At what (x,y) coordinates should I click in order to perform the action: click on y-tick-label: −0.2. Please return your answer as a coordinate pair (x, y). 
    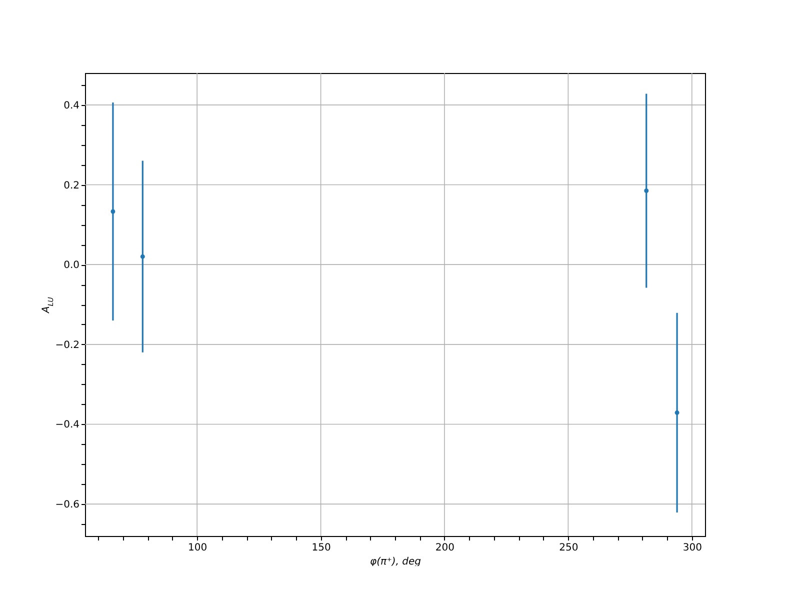
    Looking at the image, I should click on (67, 345).